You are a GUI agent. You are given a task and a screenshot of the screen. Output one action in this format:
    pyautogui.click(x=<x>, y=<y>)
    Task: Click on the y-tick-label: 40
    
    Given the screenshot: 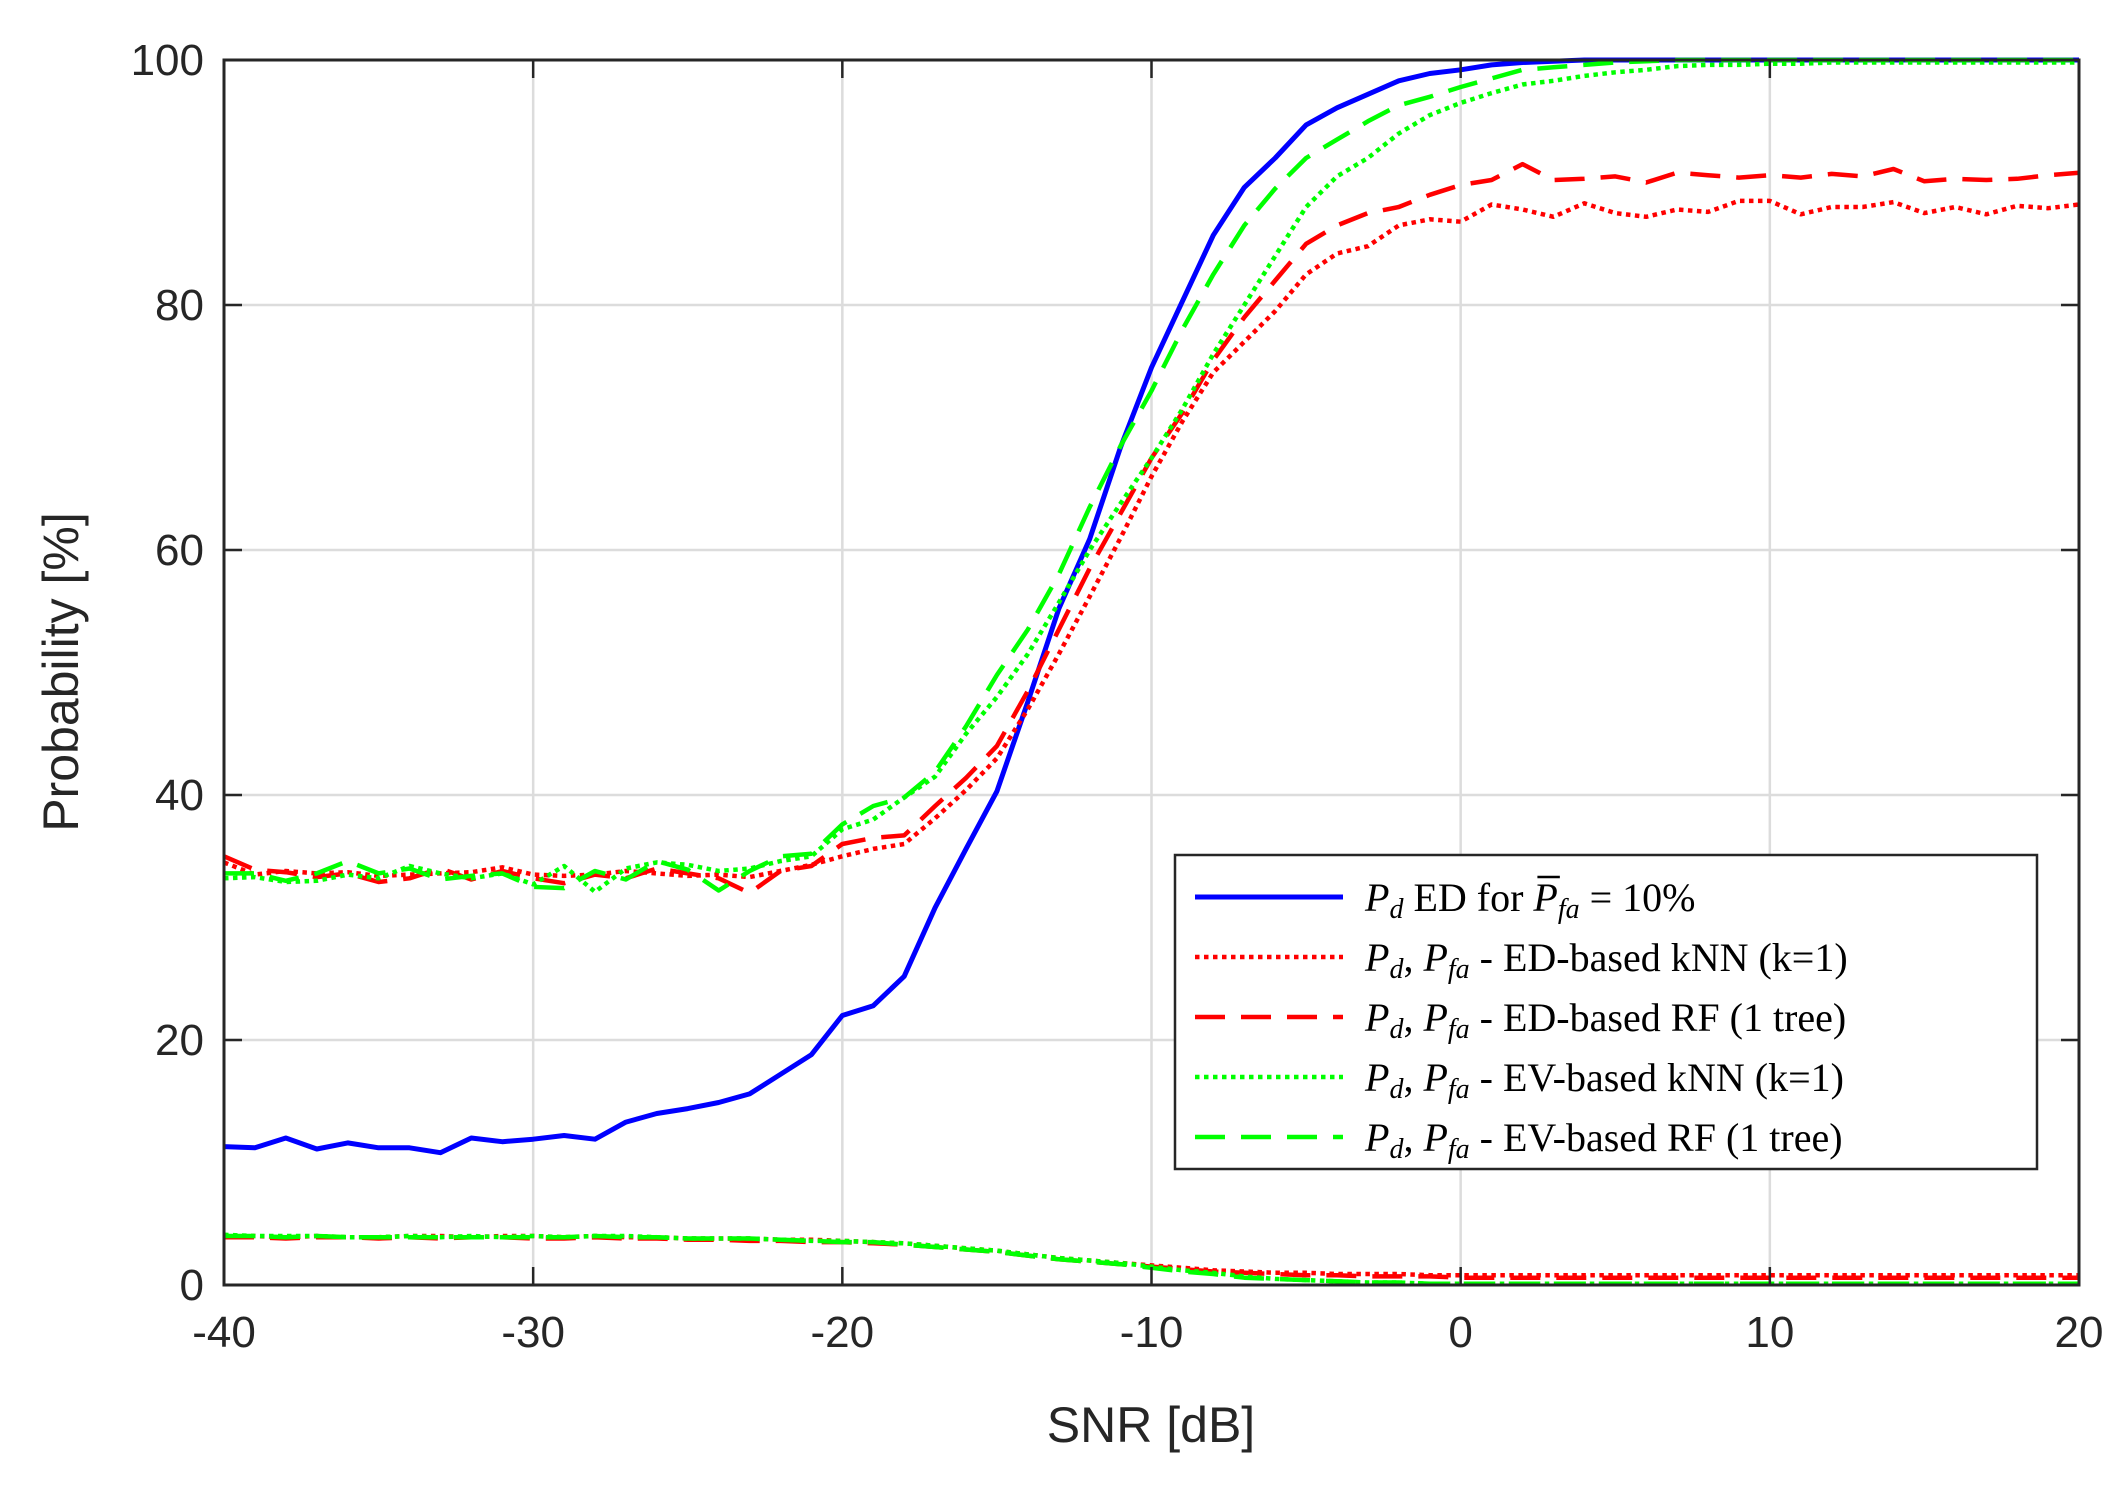 What is the action you would take?
    pyautogui.click(x=179, y=795)
    